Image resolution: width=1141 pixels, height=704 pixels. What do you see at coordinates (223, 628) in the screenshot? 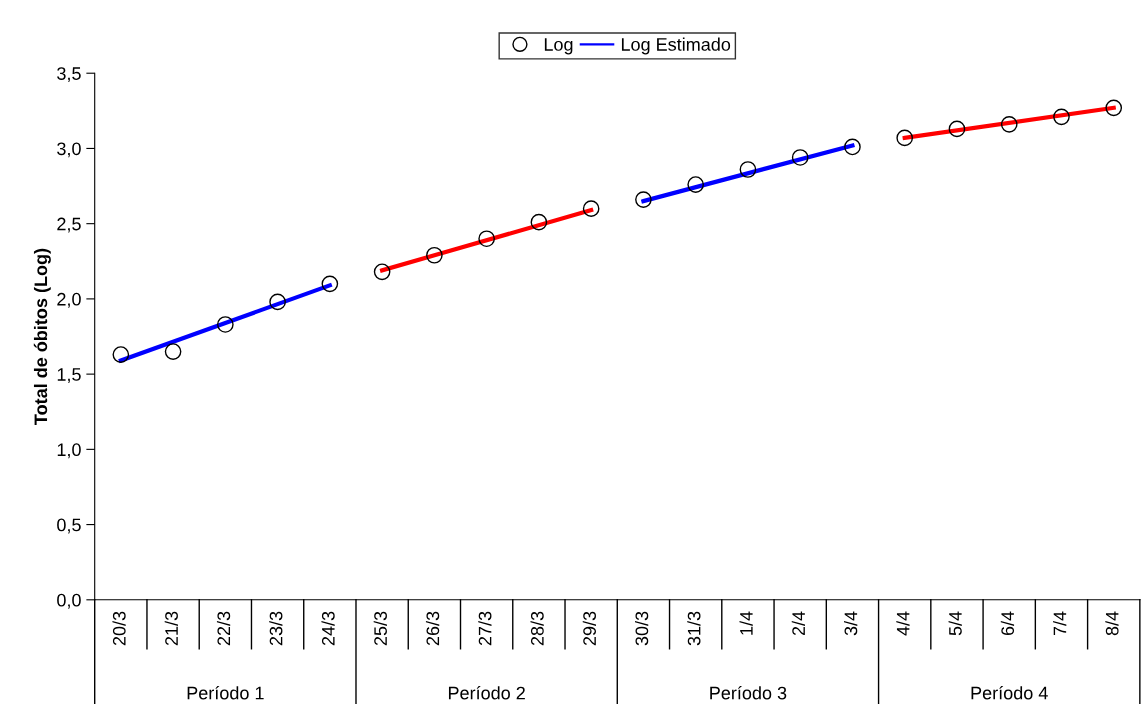
I see `x-tick-label: 22/3` at bounding box center [223, 628].